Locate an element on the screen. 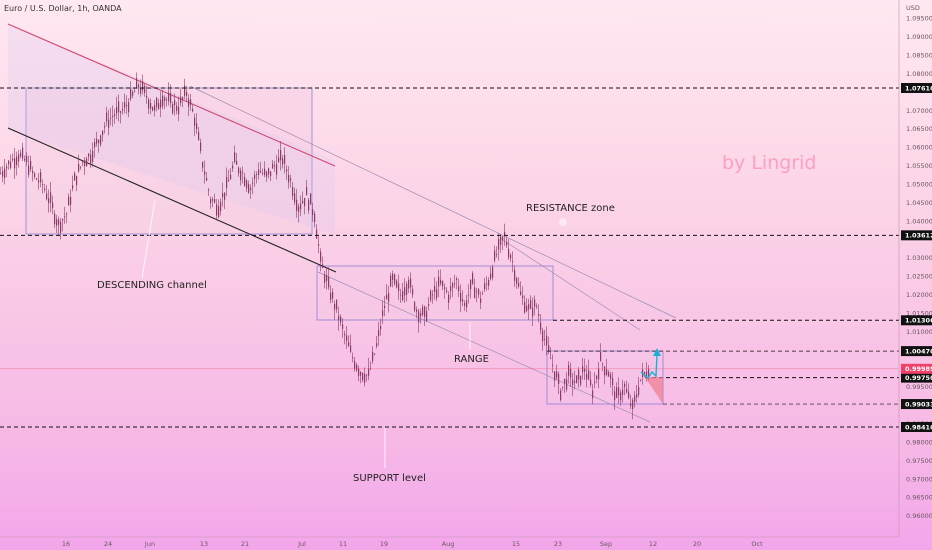  y-tick-label: 1.04000 is located at coordinates (919, 221).